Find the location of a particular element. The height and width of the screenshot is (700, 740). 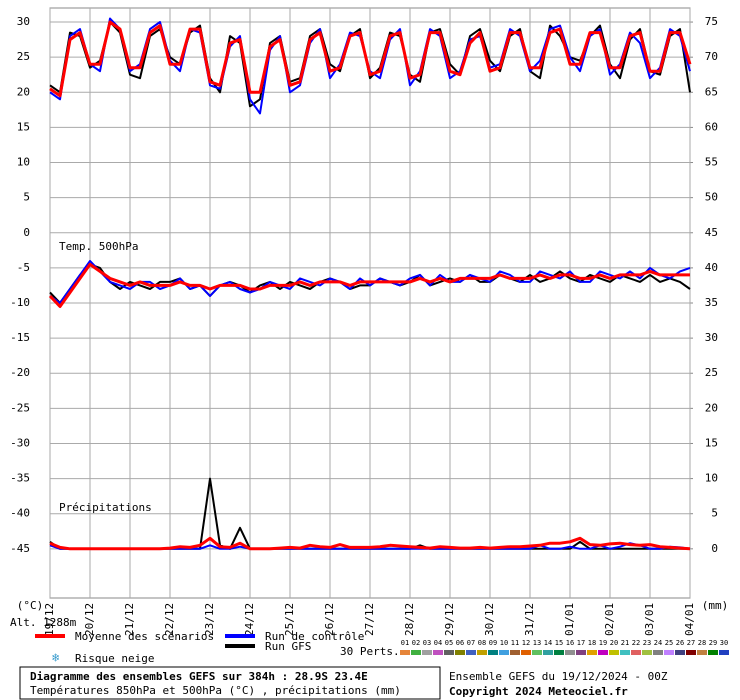

y2-tick-label: 75 is located at coordinates (711, 21).